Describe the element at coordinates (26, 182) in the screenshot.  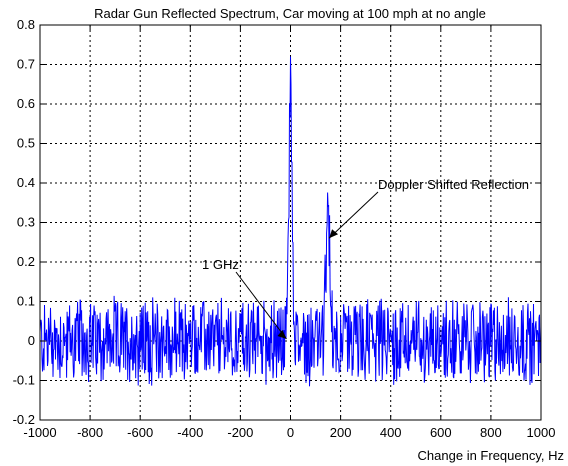
I see `y-tick-label: 0.4` at that location.